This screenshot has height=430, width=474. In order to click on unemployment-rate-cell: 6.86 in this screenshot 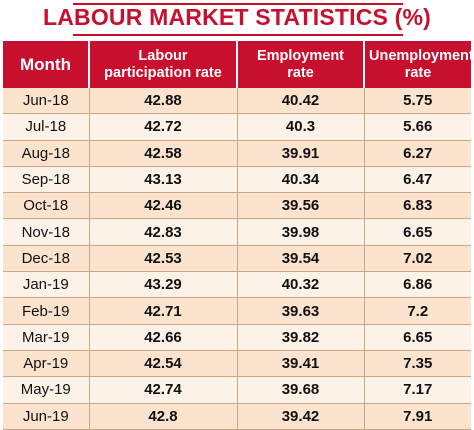, I will do `click(417, 285)`.